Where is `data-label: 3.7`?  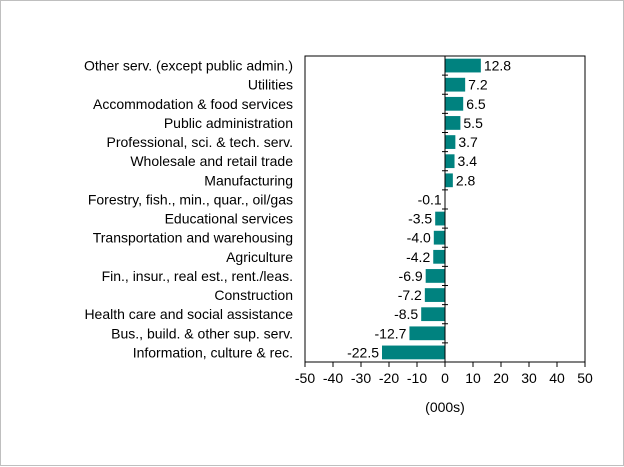
data-label: 3.7 is located at coordinates (468, 142).